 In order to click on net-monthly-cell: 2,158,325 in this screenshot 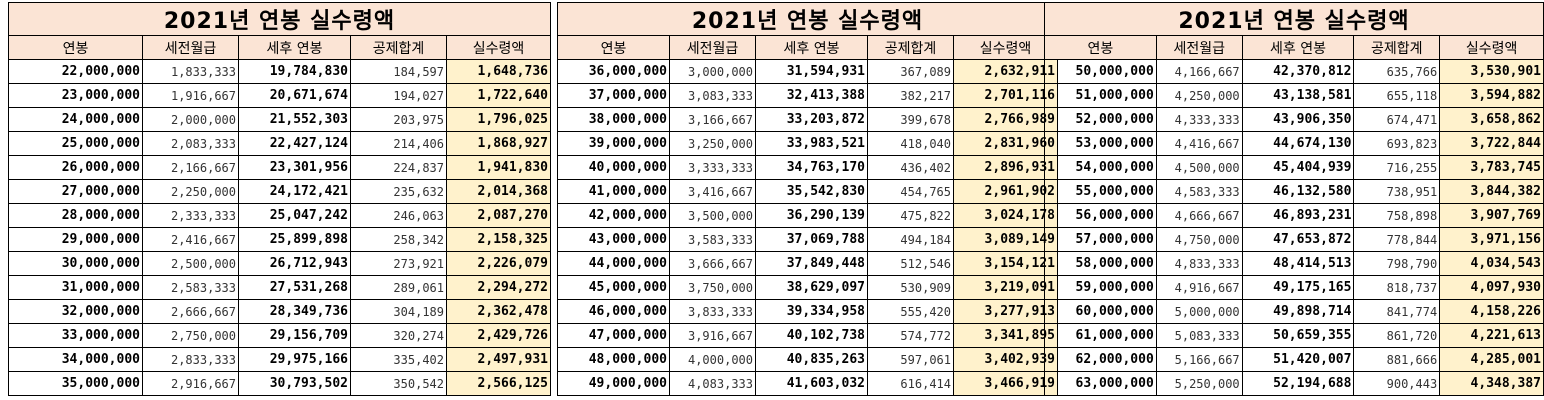, I will do `click(498, 239)`.